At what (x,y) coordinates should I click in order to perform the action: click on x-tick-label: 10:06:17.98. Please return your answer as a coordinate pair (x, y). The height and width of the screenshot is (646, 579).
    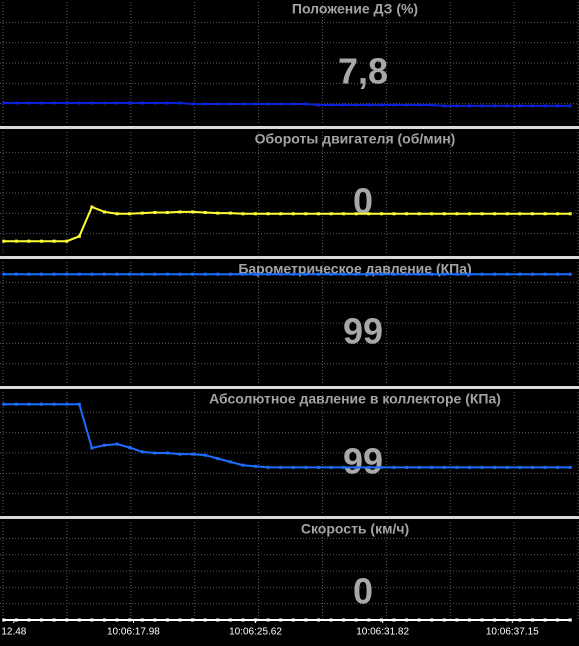
    Looking at the image, I should click on (133, 632).